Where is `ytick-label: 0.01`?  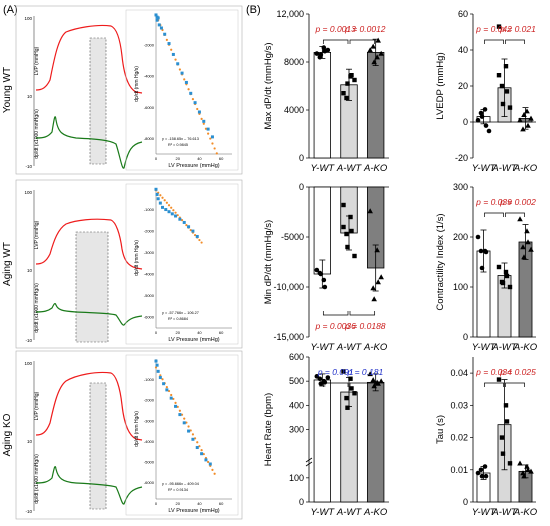 ytick-label: 0.01 is located at coordinates (459, 470).